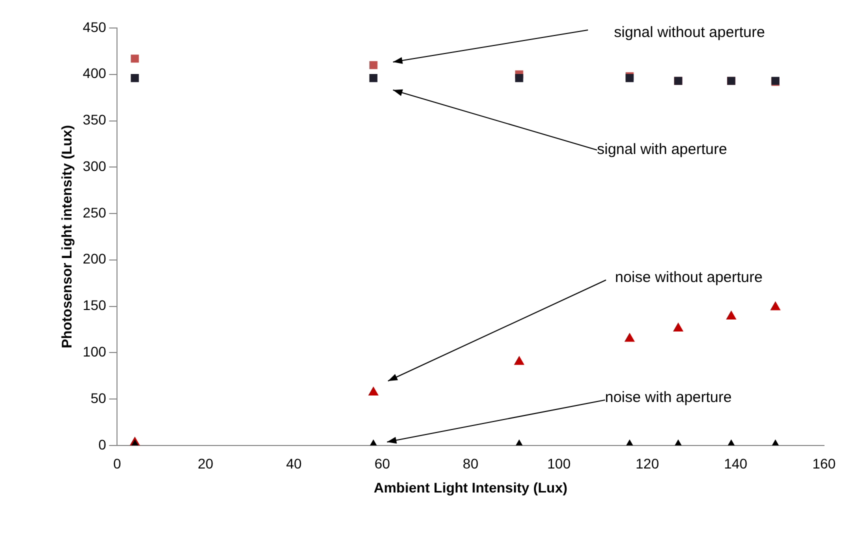 Image resolution: width=849 pixels, height=533 pixels. What do you see at coordinates (94, 352) in the screenshot?
I see `y-tick-label: 100` at bounding box center [94, 352].